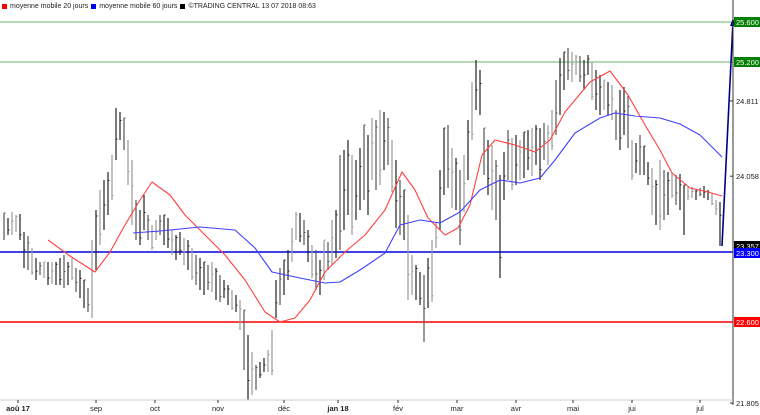 The image size is (760, 415). I want to click on svg-text: fév, so click(398, 408).